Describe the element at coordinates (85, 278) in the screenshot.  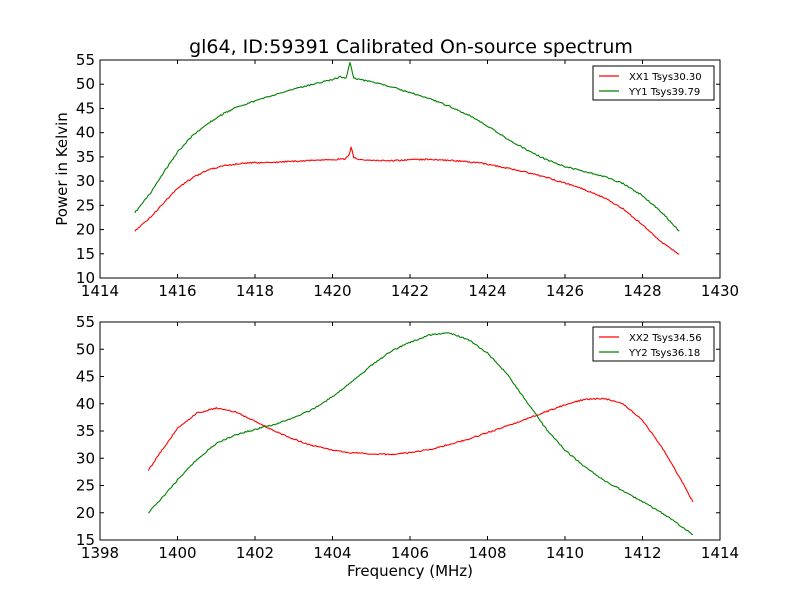
I see `y-tick-label: 10` at that location.